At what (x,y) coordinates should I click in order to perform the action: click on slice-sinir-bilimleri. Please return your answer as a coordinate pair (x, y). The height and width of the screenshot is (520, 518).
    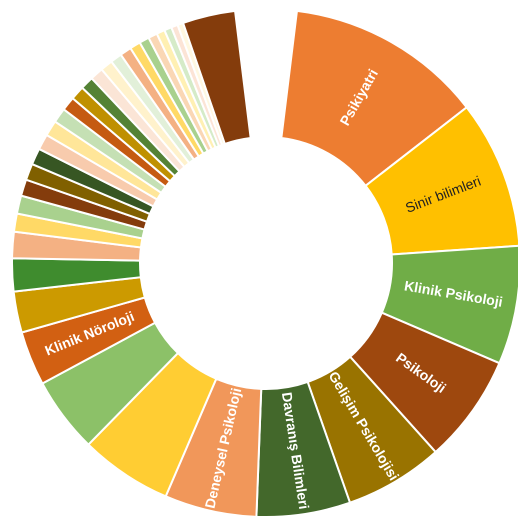
    Looking at the image, I should click on (441, 180).